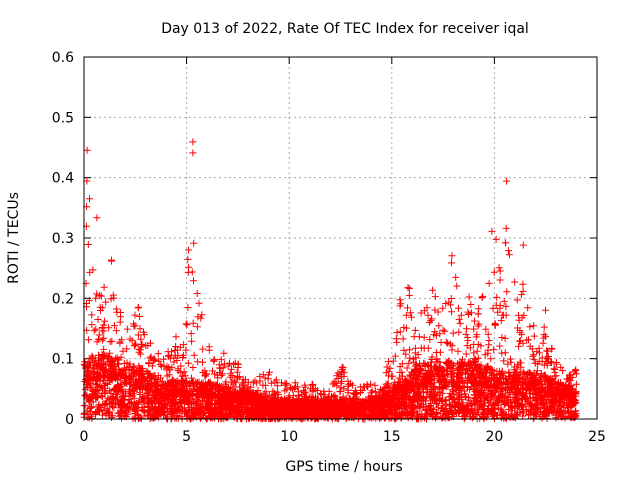 The image size is (640, 480). Describe the element at coordinates (14, 238) in the screenshot. I see `y-axis-label: ROTI / TECUs` at that location.